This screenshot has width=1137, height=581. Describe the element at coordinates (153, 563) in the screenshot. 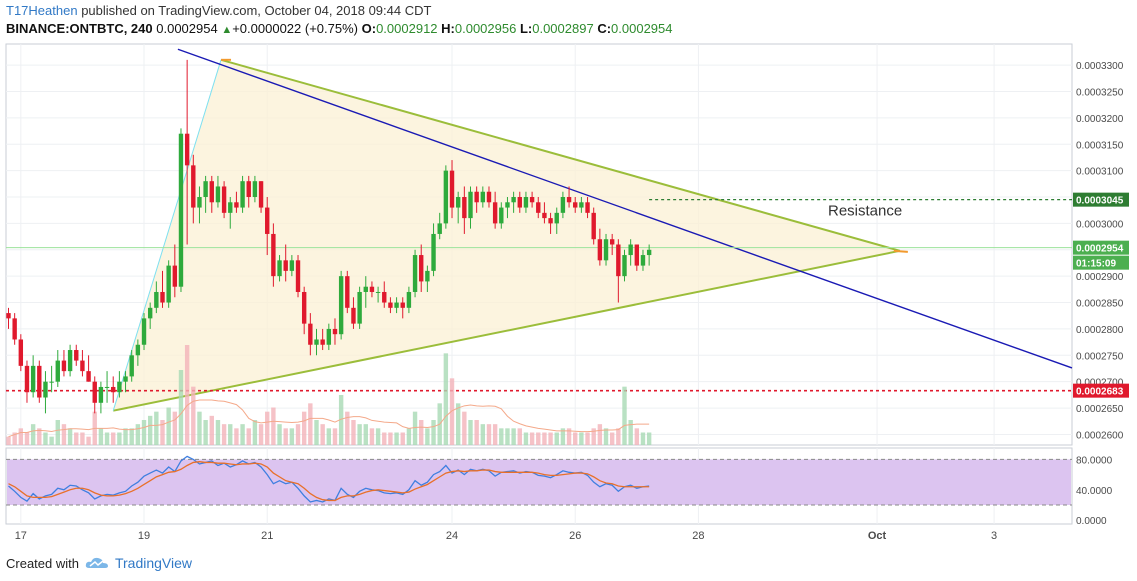

I see `tradingview-brand: TradingView` at that location.